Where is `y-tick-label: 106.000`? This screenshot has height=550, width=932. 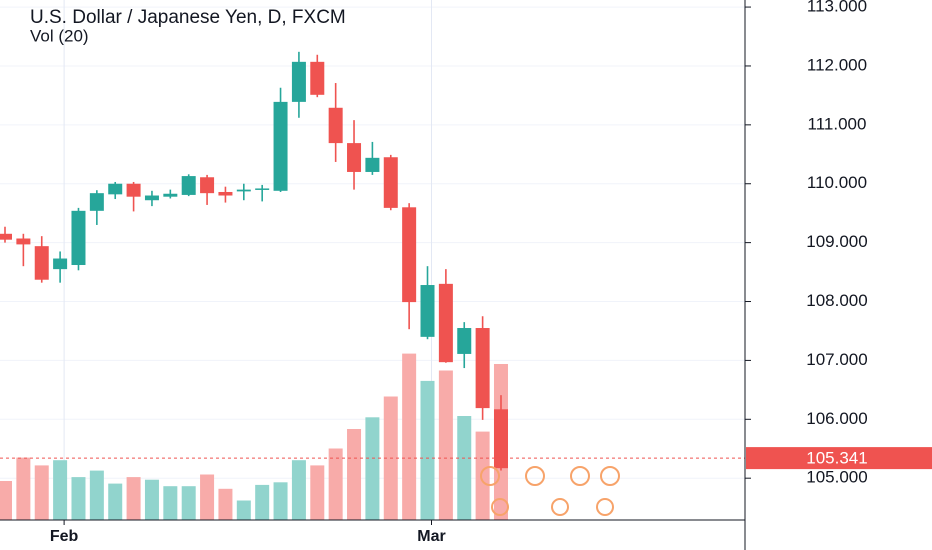
y-tick-label: 106.000 is located at coordinates (836, 418).